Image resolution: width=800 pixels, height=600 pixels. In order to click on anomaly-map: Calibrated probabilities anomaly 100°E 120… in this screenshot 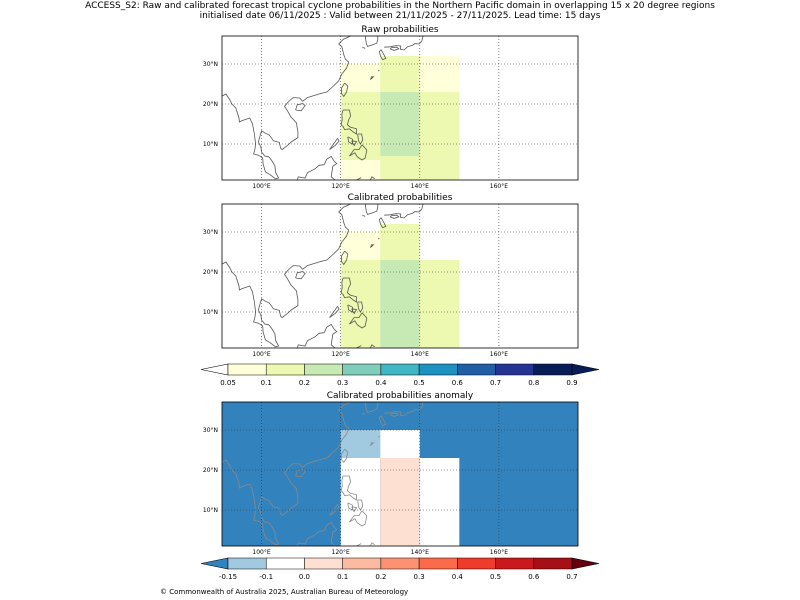, I will do `click(391, 473)`.